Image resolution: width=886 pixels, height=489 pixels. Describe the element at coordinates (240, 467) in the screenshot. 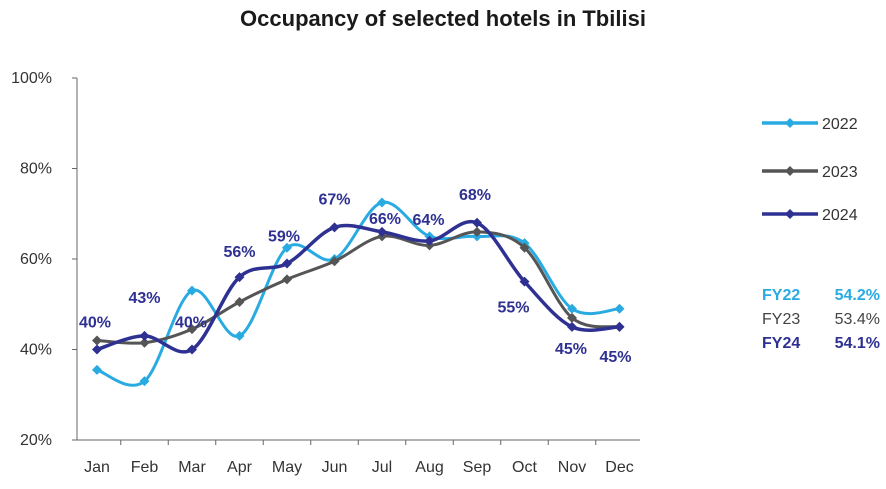

I see `x-tick-label: Apr` at that location.